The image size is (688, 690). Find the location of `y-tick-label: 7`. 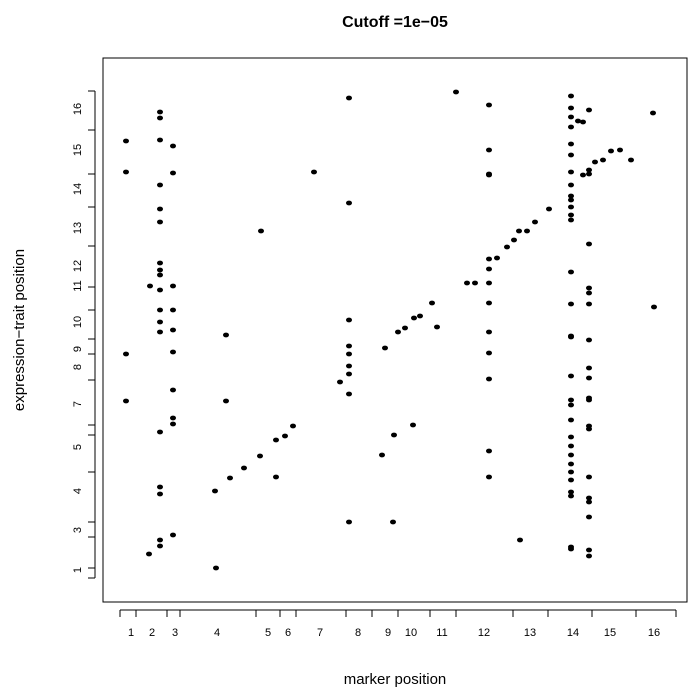

y-tick-label: 7 is located at coordinates (78, 404).